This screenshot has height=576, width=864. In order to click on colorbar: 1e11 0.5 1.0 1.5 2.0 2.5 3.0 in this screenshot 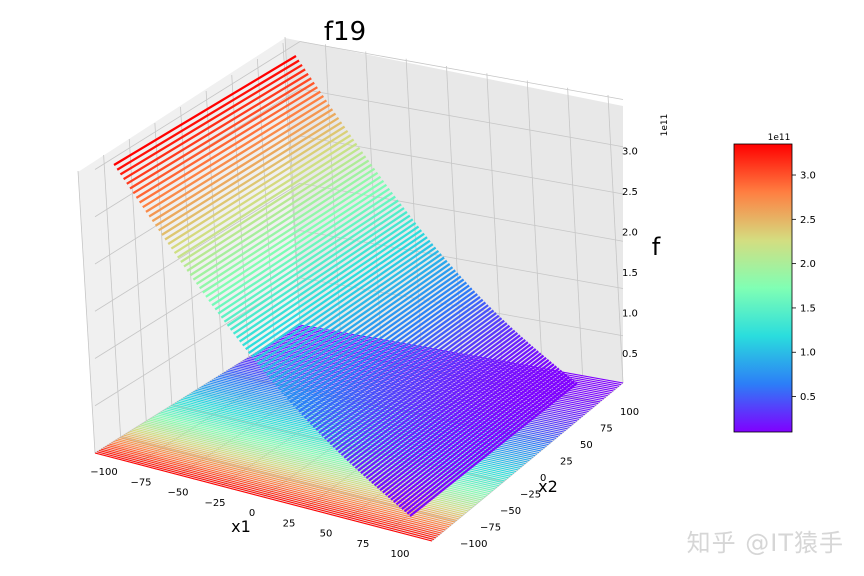, I will do `click(775, 282)`.